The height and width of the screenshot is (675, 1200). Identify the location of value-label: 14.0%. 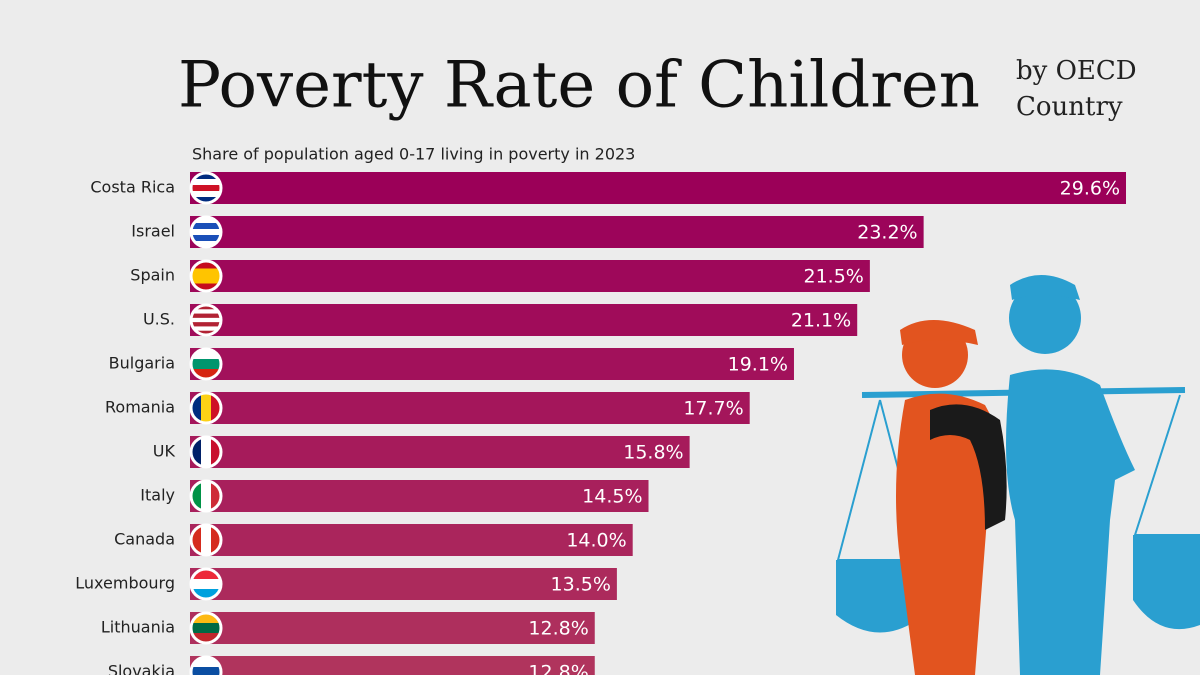
(596, 541).